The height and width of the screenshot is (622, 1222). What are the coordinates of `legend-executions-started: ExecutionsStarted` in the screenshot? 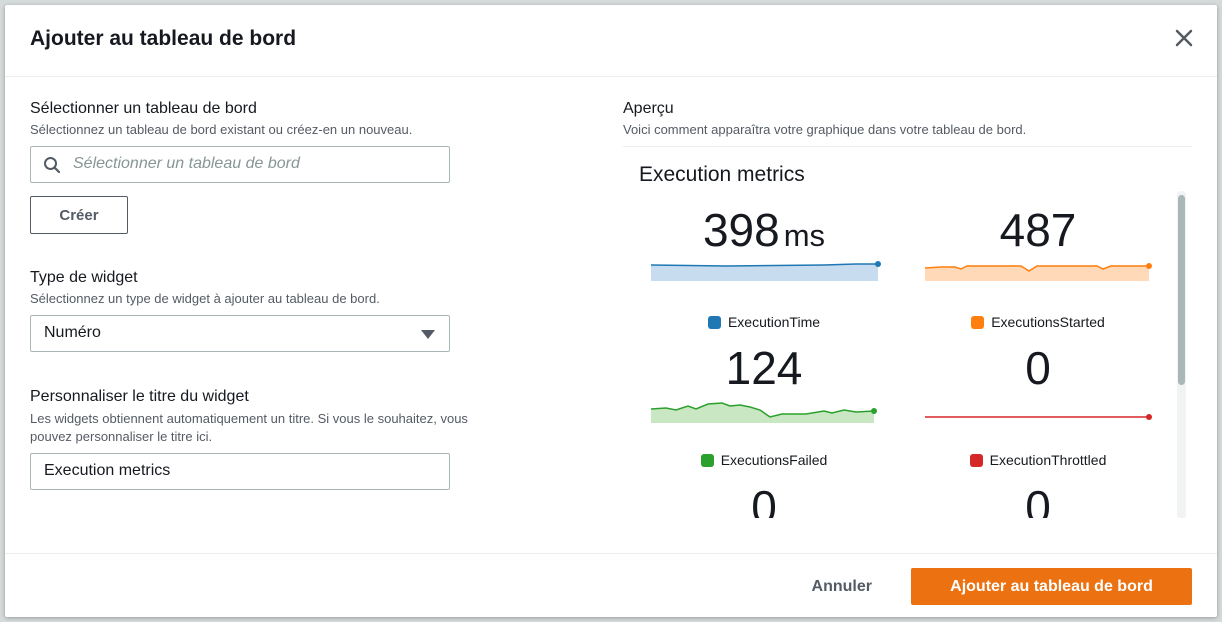 It's located at (1038, 322).